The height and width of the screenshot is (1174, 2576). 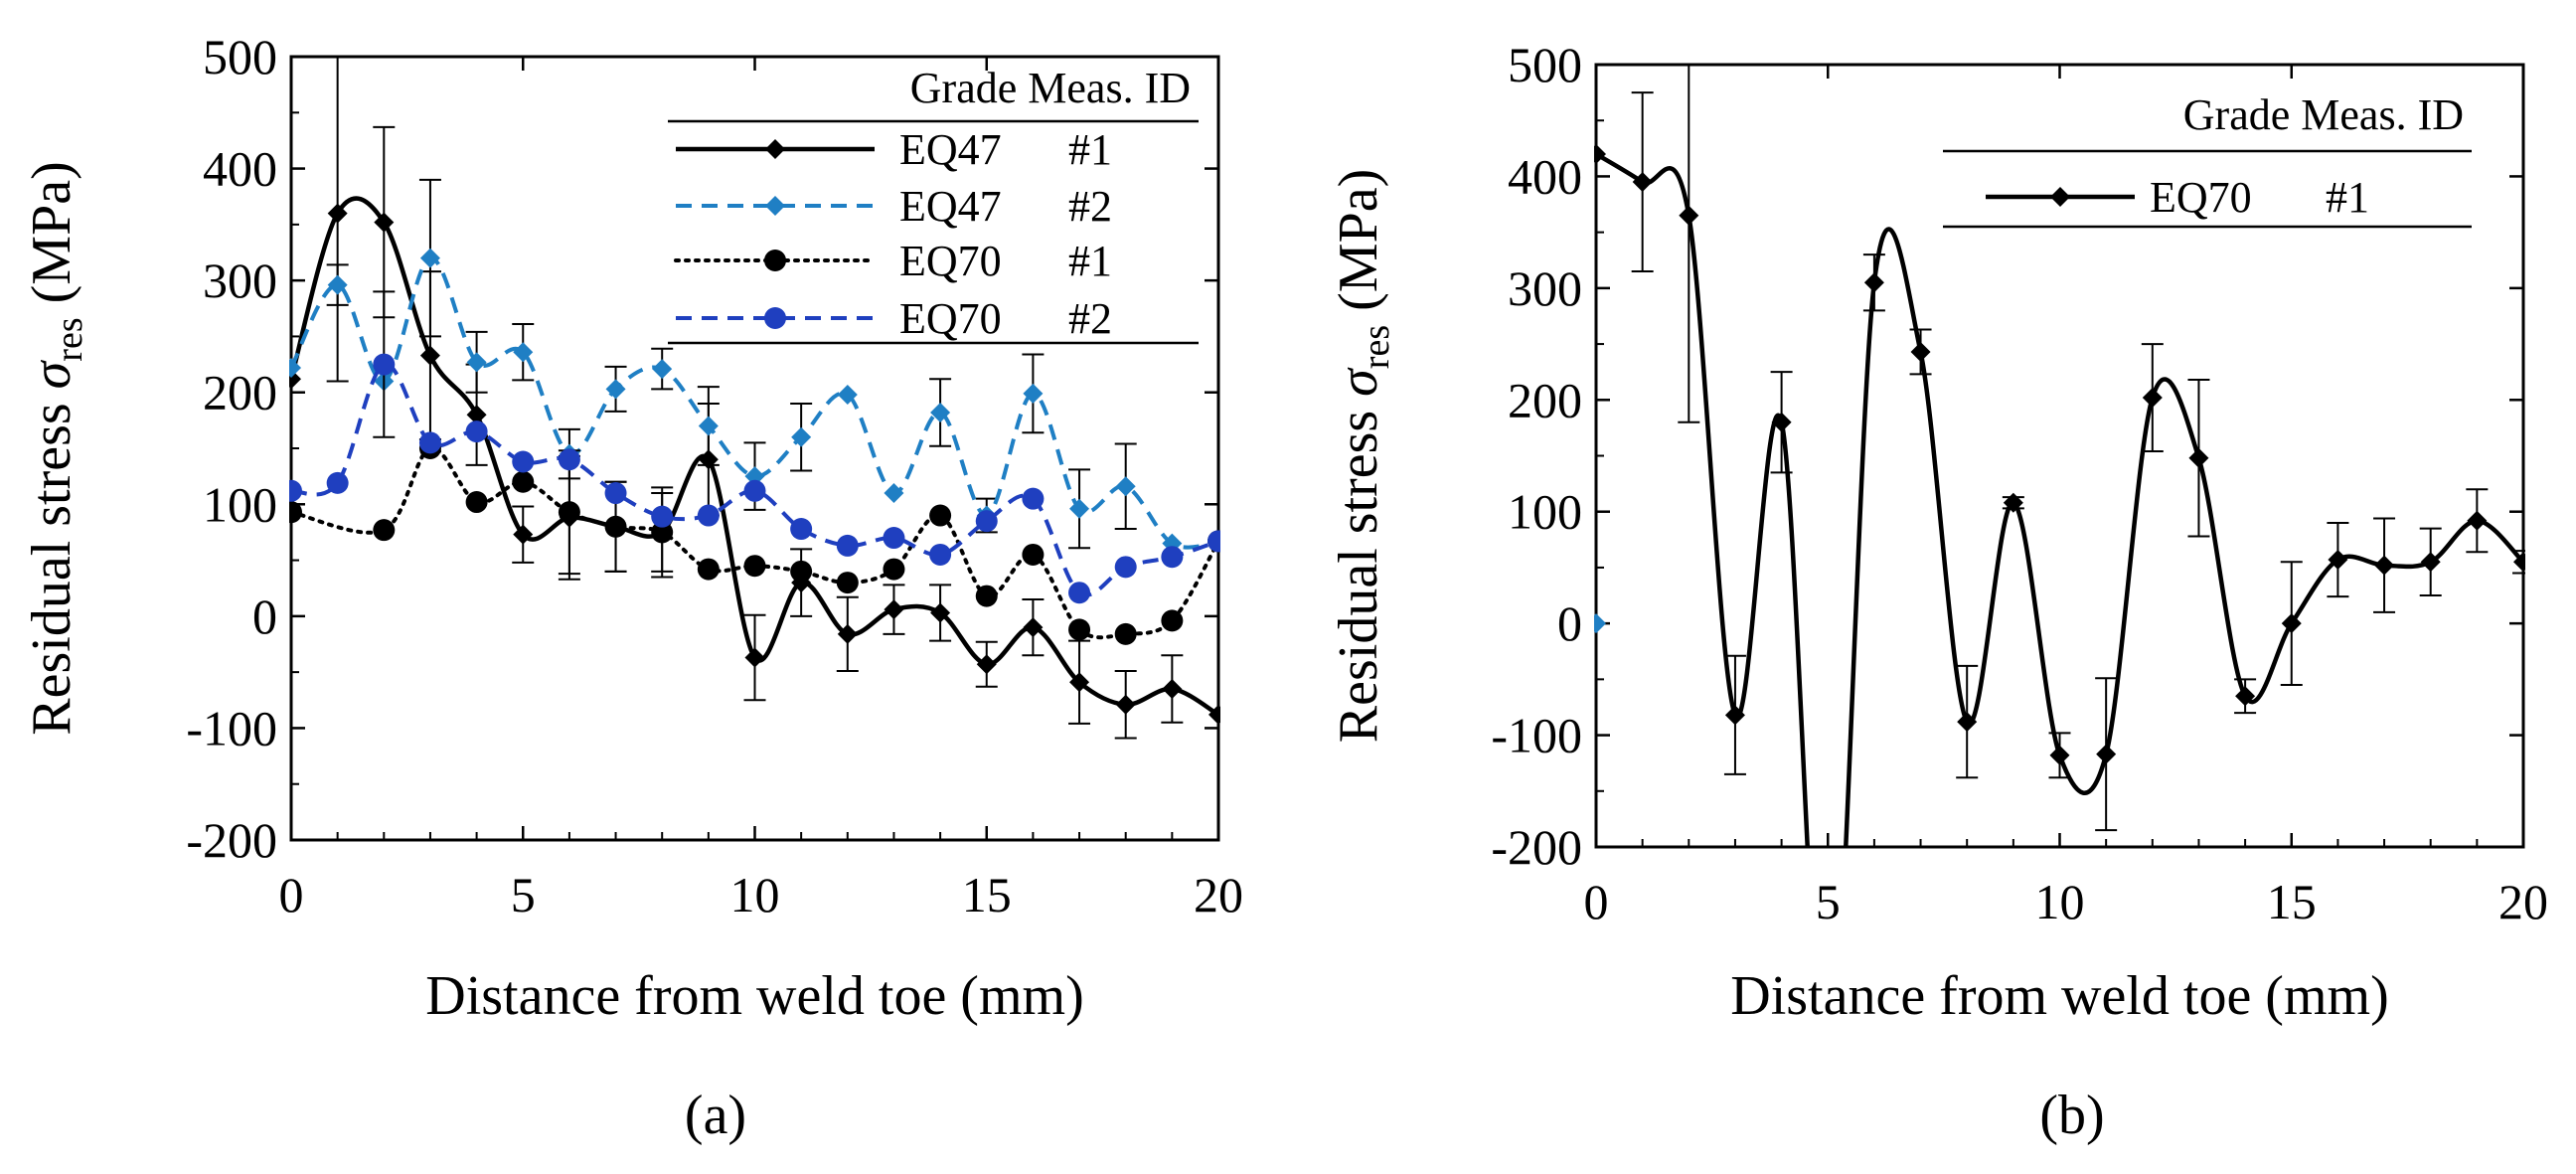 What do you see at coordinates (55, 448) in the screenshot?
I see `y-axis-title: Residual stress σres (MPa)` at bounding box center [55, 448].